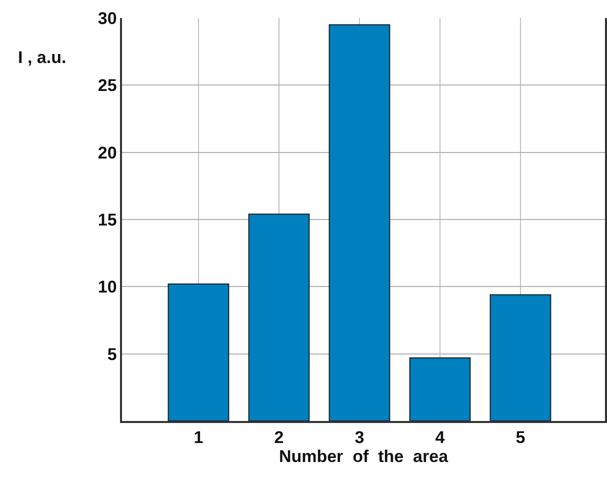  Describe the element at coordinates (107, 86) in the screenshot. I see `y-tick-label: 25` at that location.